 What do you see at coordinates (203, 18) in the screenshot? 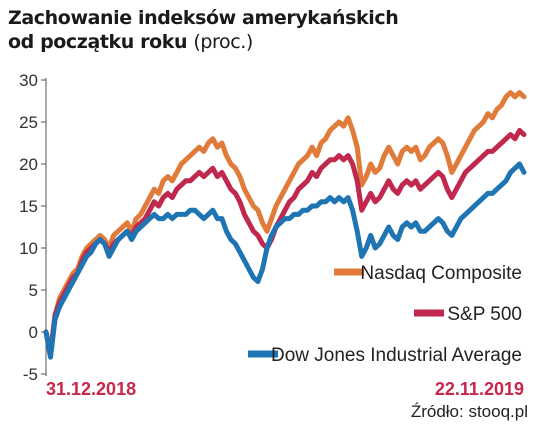
I see `chart-title-line1: Zachowanie indeksów amerykańskich` at bounding box center [203, 18].